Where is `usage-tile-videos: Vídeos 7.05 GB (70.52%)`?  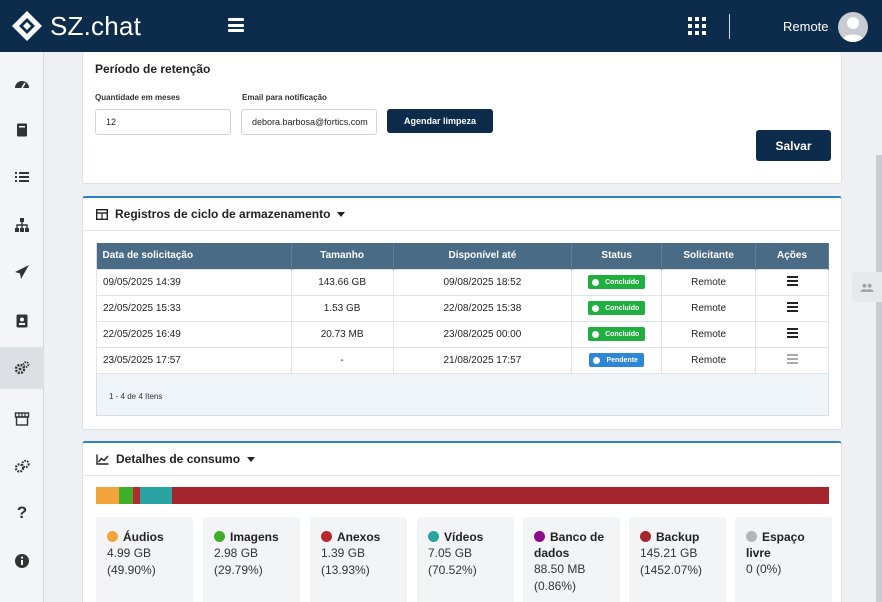 usage-tile-videos: Vídeos 7.05 GB (70.52%) is located at coordinates (465, 559).